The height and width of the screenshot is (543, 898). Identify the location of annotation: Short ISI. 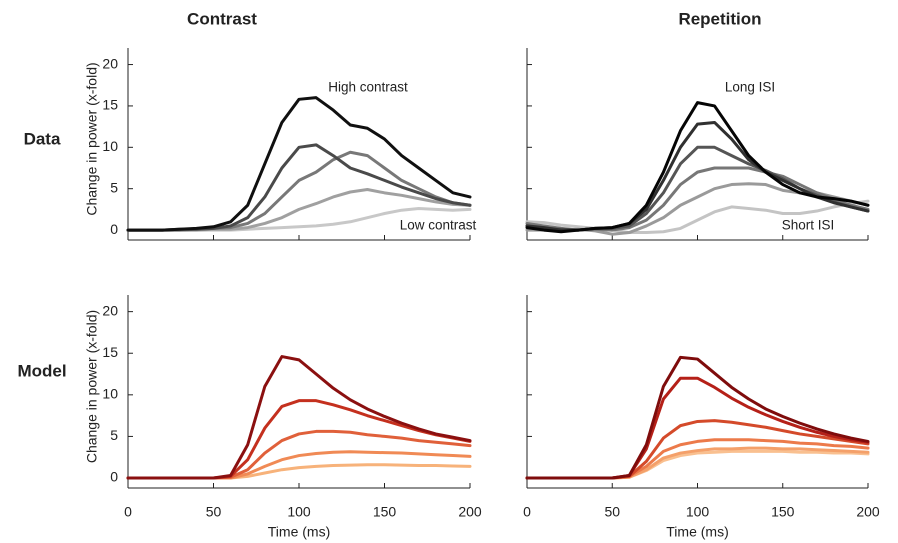
(808, 225).